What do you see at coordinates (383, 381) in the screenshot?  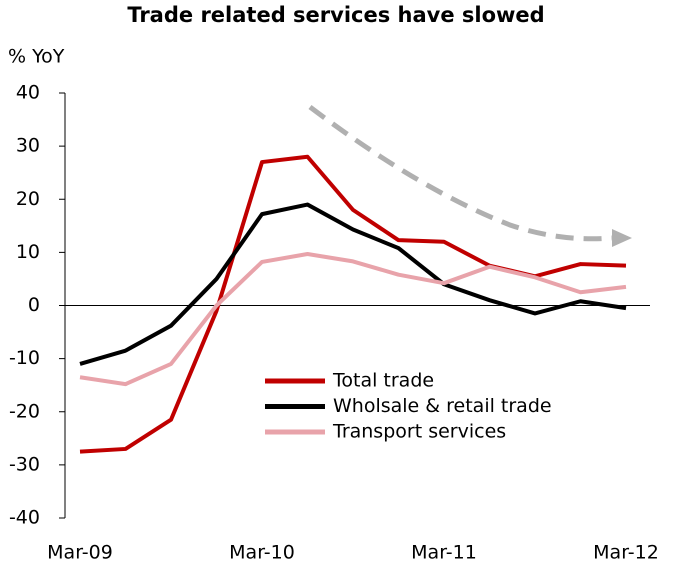 I see `legend-label: Total trade` at bounding box center [383, 381].